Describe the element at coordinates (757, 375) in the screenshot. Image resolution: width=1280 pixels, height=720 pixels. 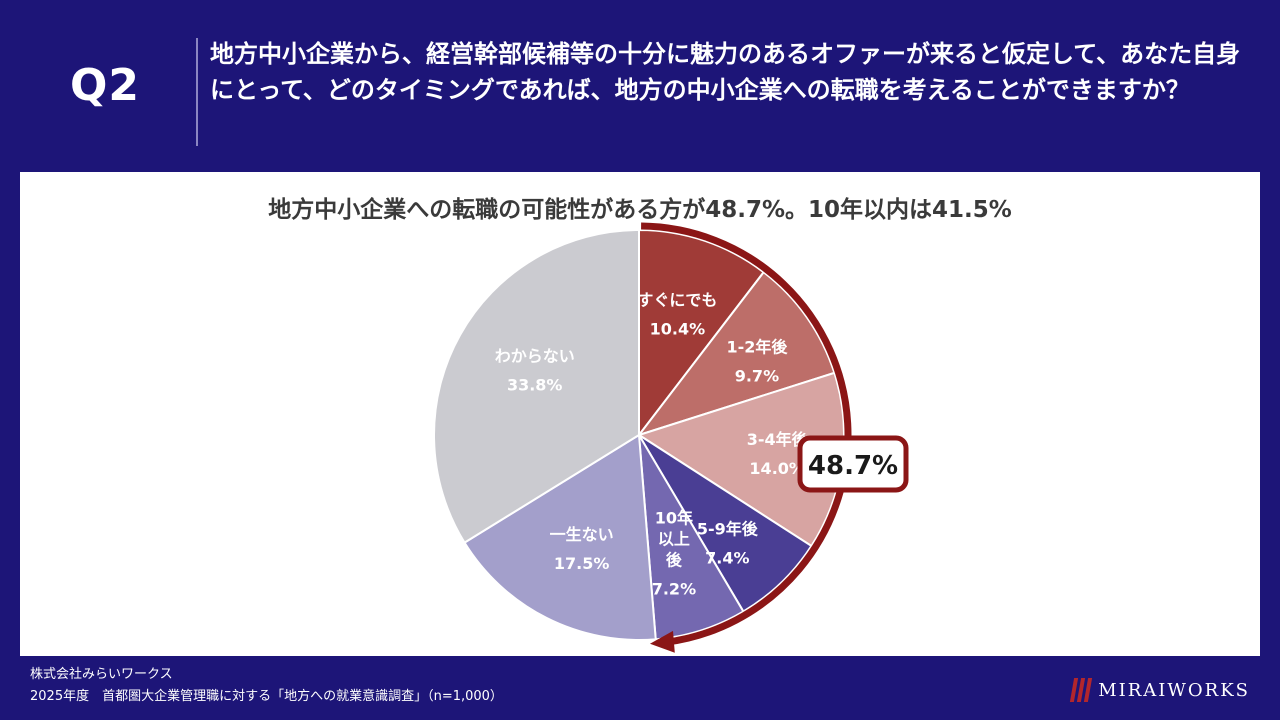
I see `slice-value-1: 9.7%` at that location.